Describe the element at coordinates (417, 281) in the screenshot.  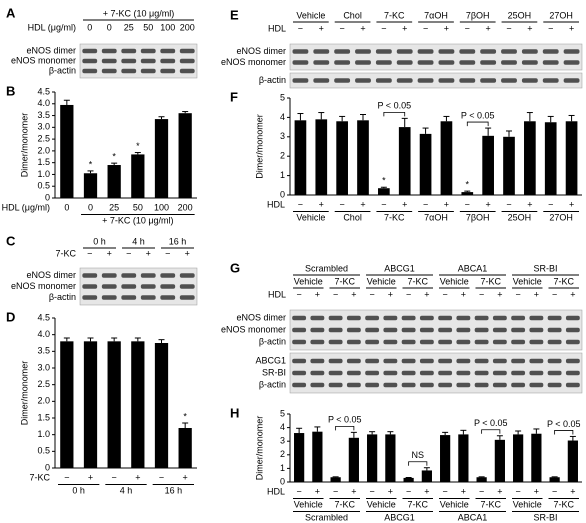
I see `header-label: 7-KC` at that location.